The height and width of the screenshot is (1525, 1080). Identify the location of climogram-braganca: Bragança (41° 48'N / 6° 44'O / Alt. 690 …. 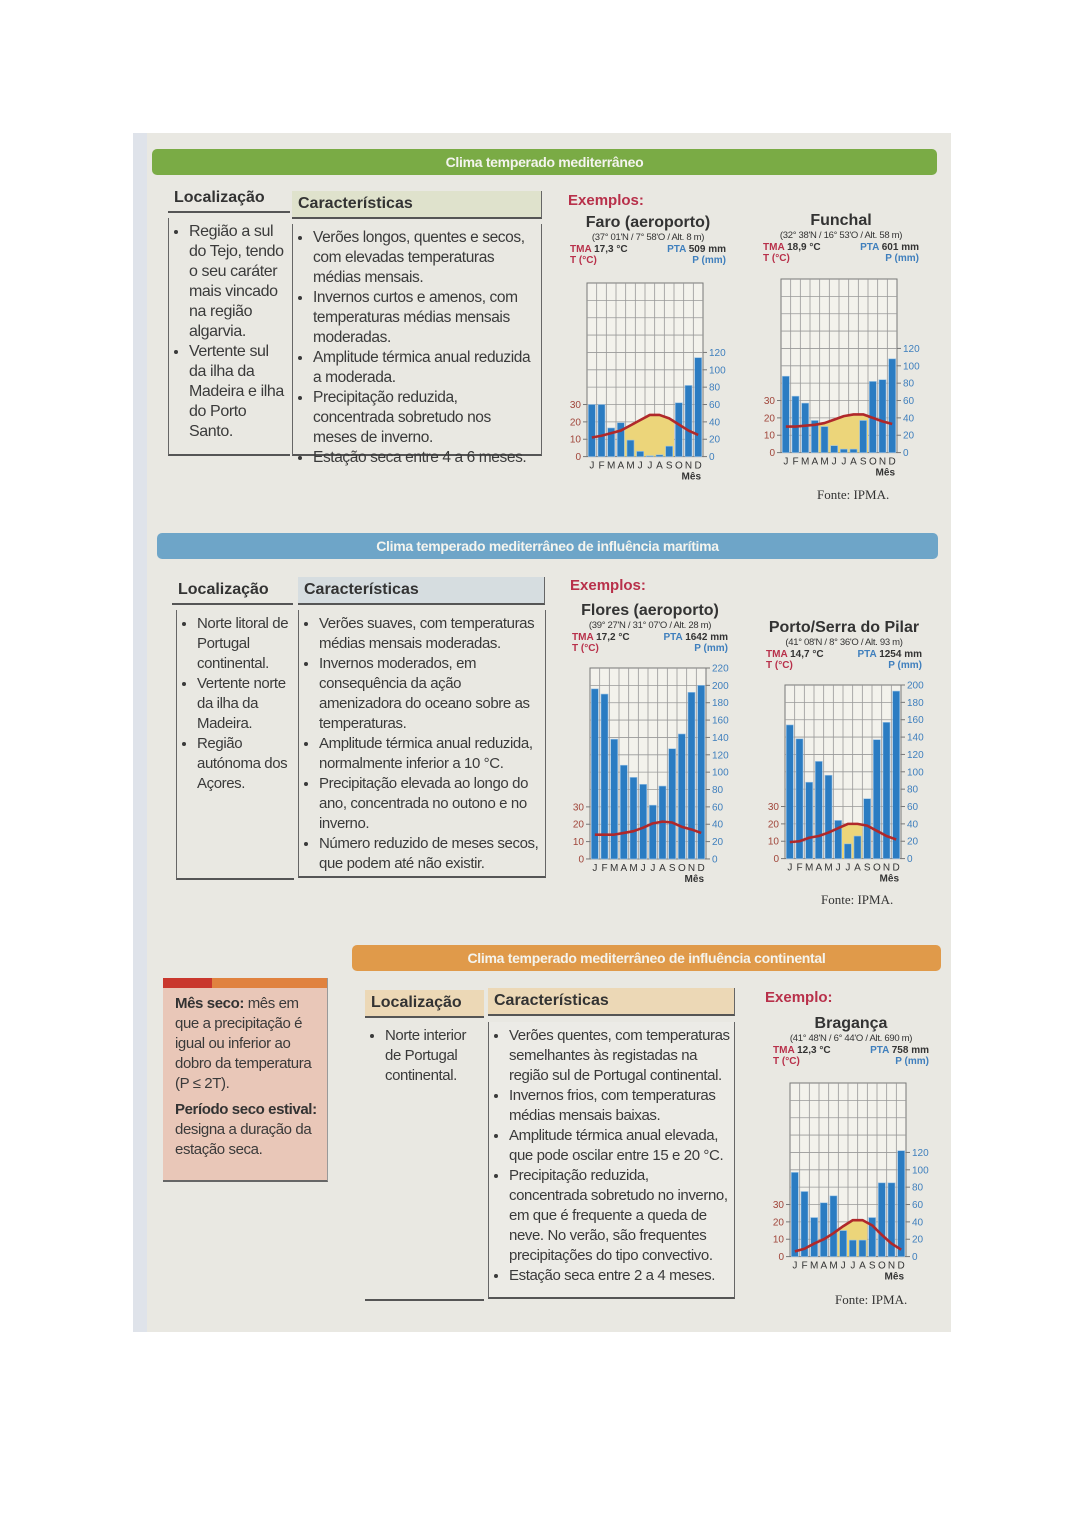
(851, 1041).